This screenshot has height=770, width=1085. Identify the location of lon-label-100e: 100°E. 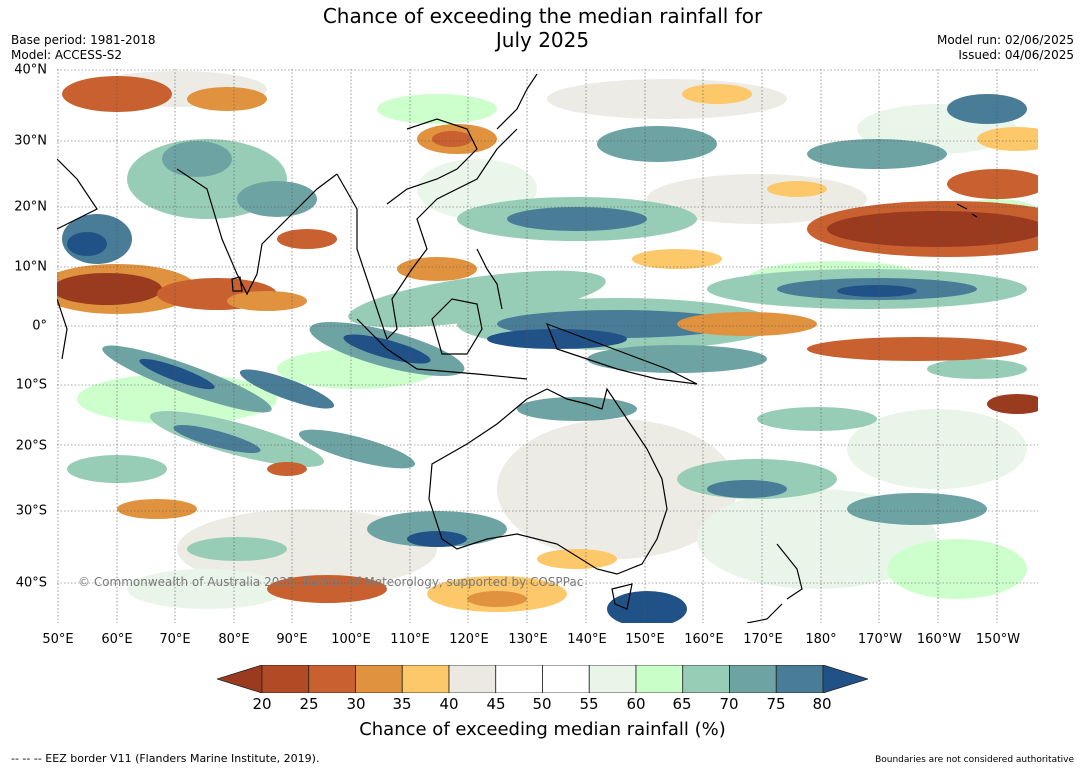
(351, 639).